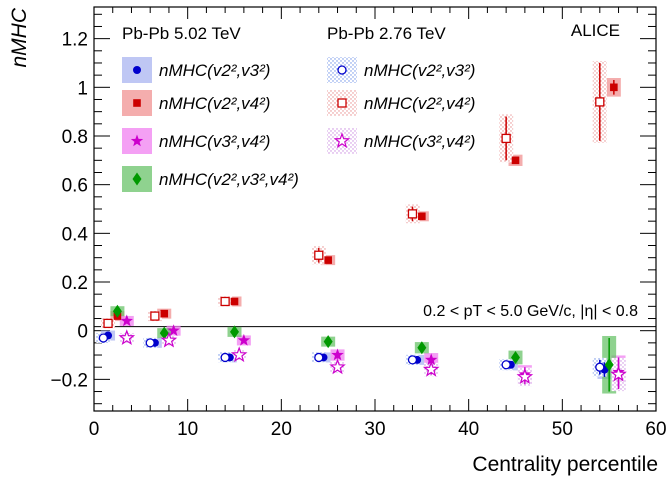  Describe the element at coordinates (75, 137) in the screenshot. I see `y-tick-label: 0.8` at that location.